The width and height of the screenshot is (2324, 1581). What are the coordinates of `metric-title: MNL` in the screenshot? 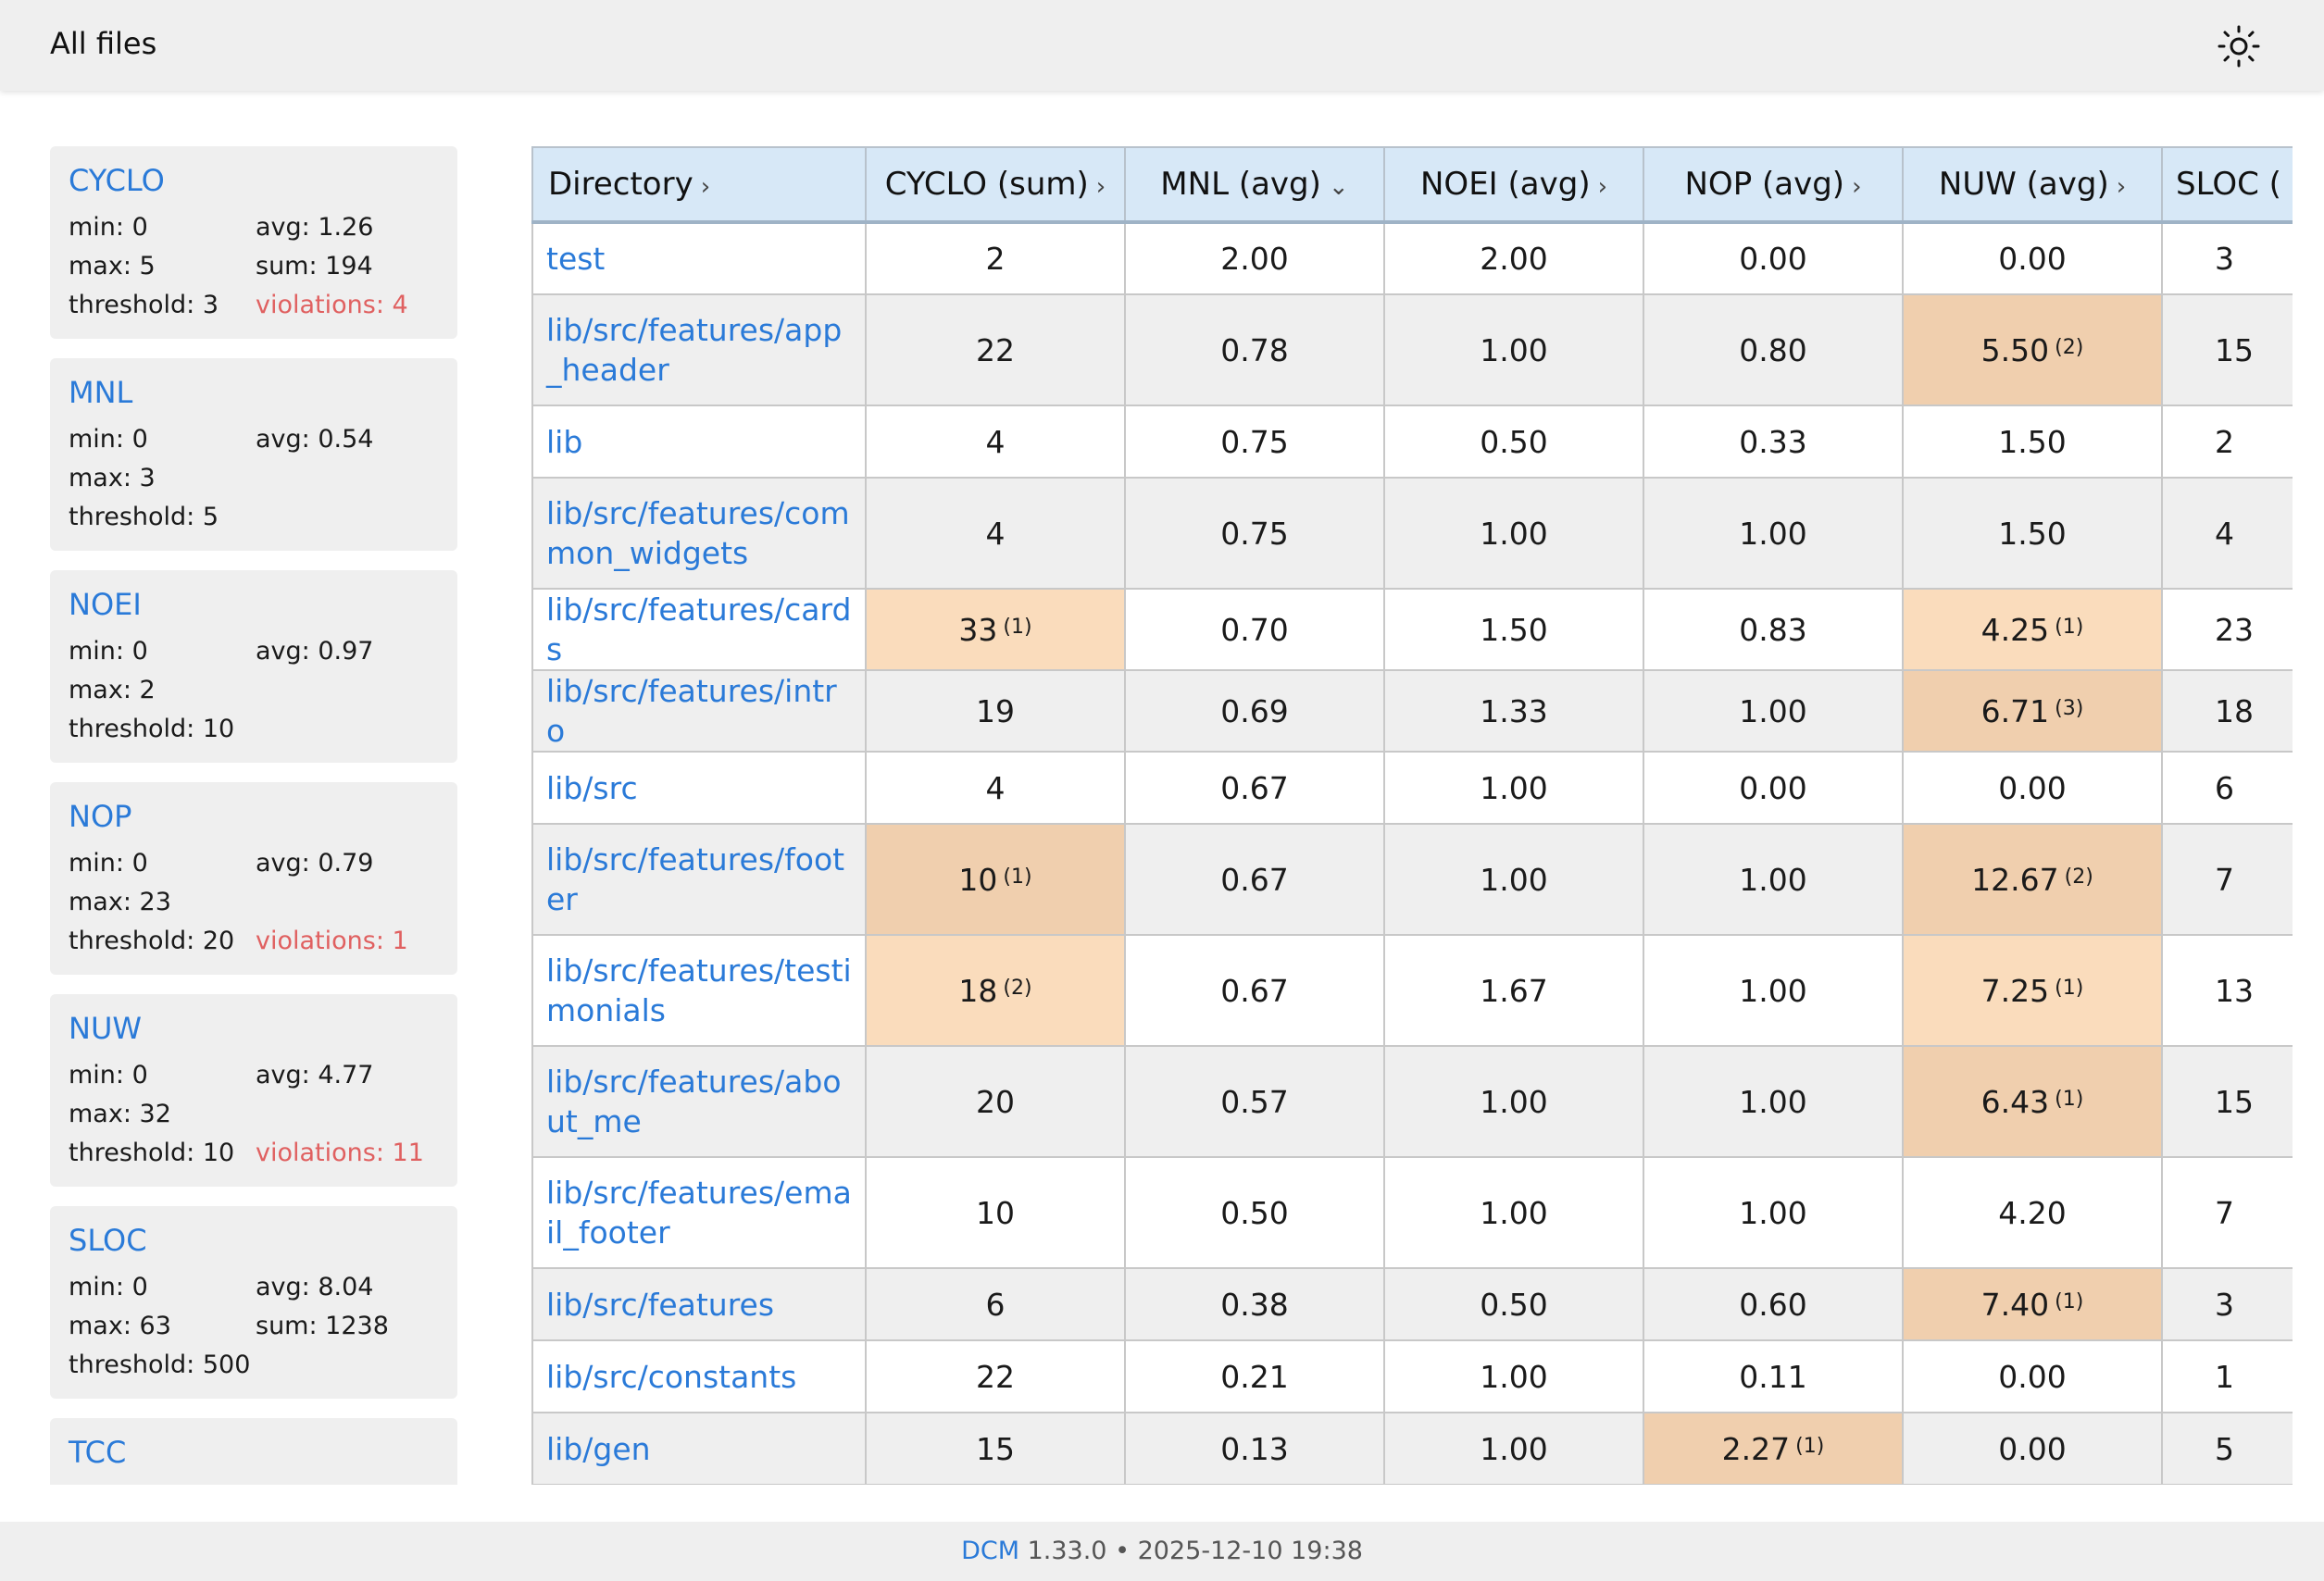 It's located at (101, 392).